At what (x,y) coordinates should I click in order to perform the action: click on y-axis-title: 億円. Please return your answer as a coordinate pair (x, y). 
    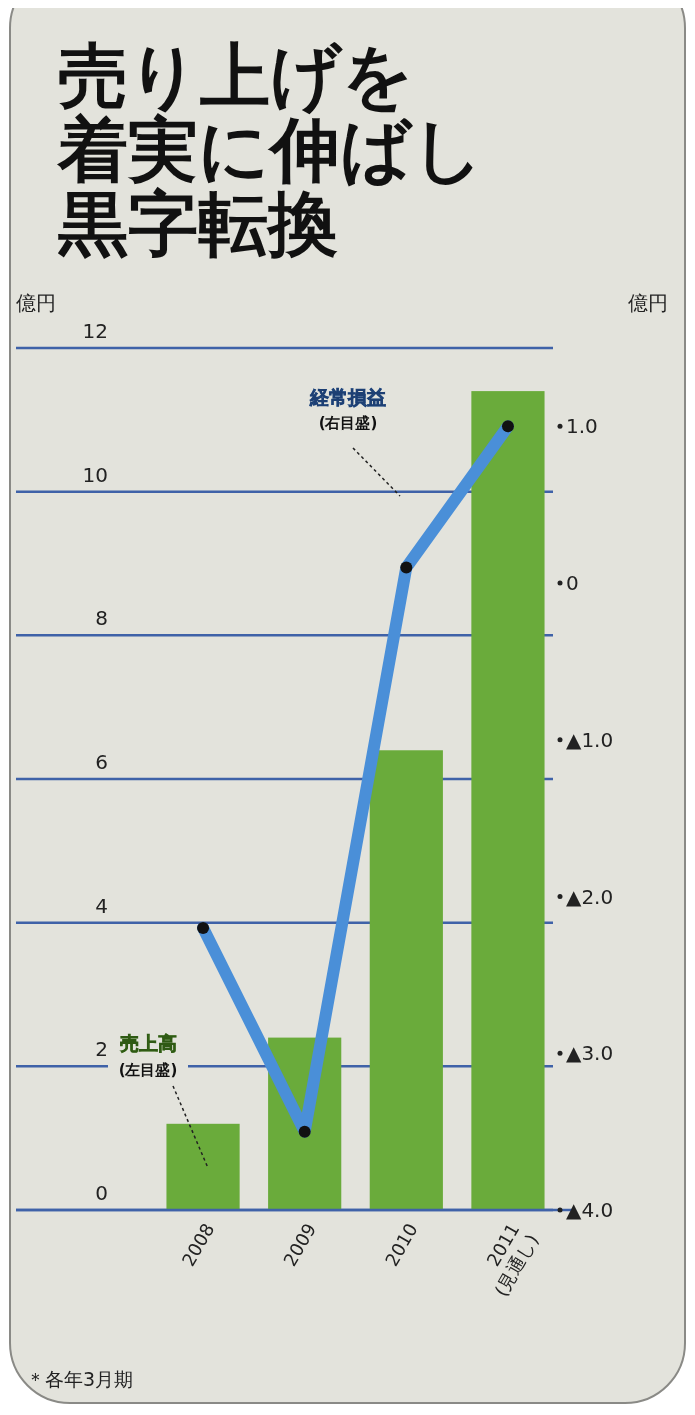
    Looking at the image, I should click on (36, 303).